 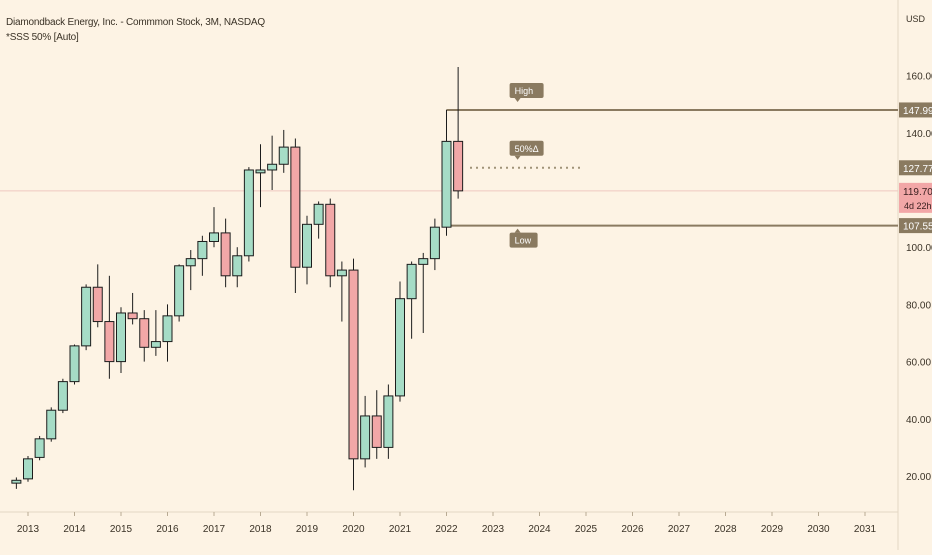 I want to click on y-tick-label: 40.00, so click(x=918, y=420).